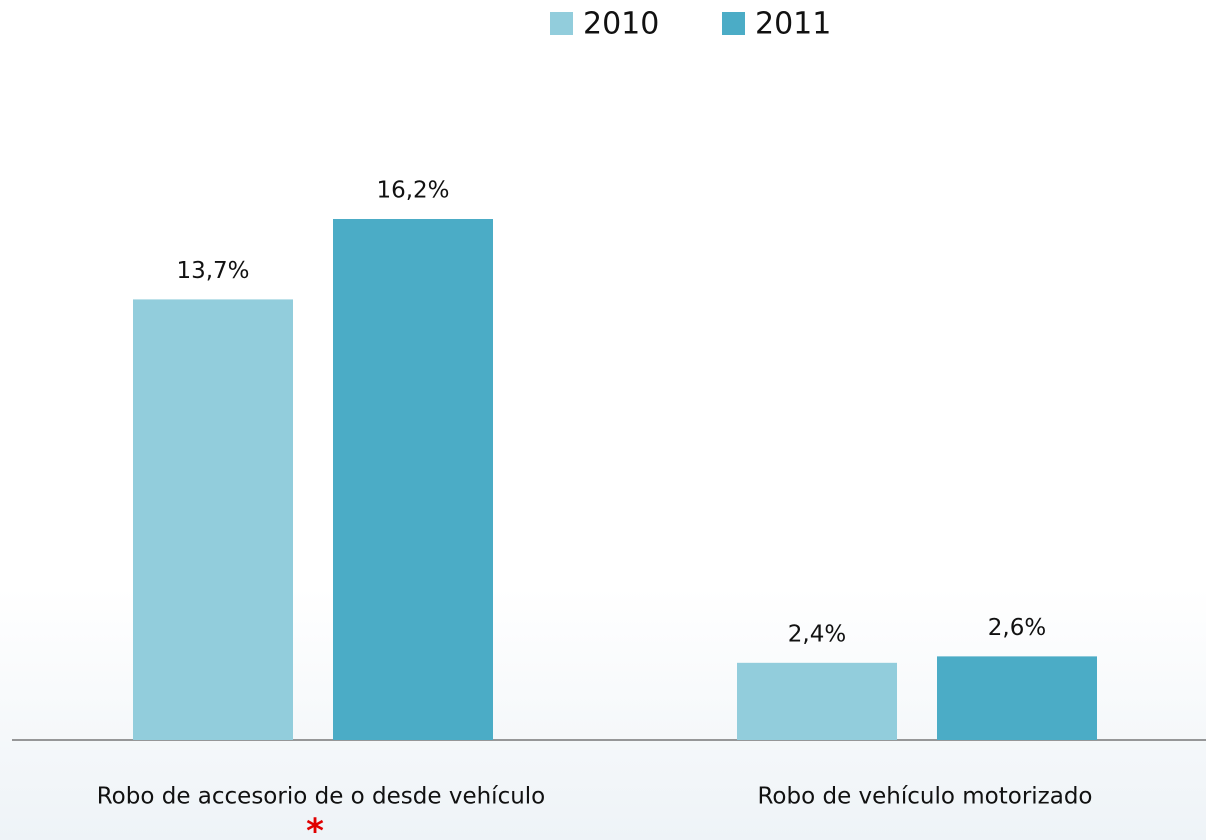 This screenshot has height=840, width=1206. I want to click on x-tick-label: Robo de vehículo motorizado, so click(924, 797).